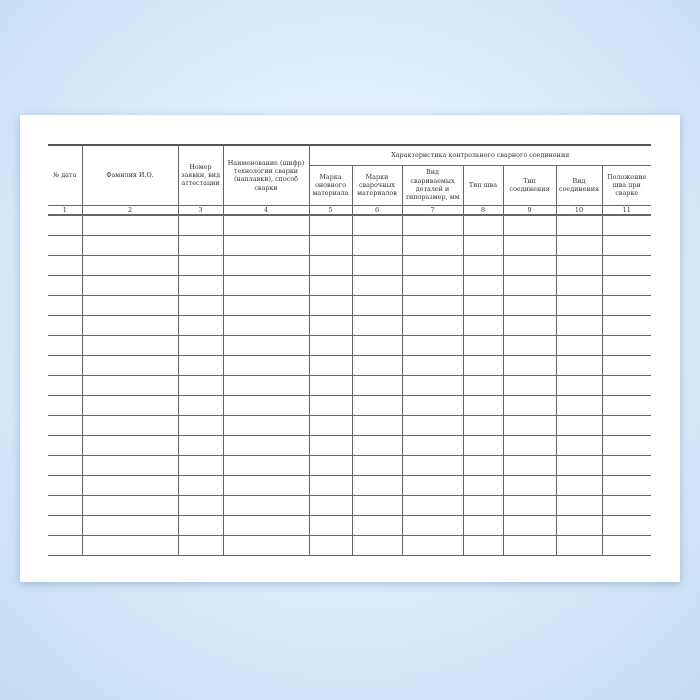 This screenshot has height=700, width=700. What do you see at coordinates (266, 210) in the screenshot?
I see `col-number: 4` at bounding box center [266, 210].